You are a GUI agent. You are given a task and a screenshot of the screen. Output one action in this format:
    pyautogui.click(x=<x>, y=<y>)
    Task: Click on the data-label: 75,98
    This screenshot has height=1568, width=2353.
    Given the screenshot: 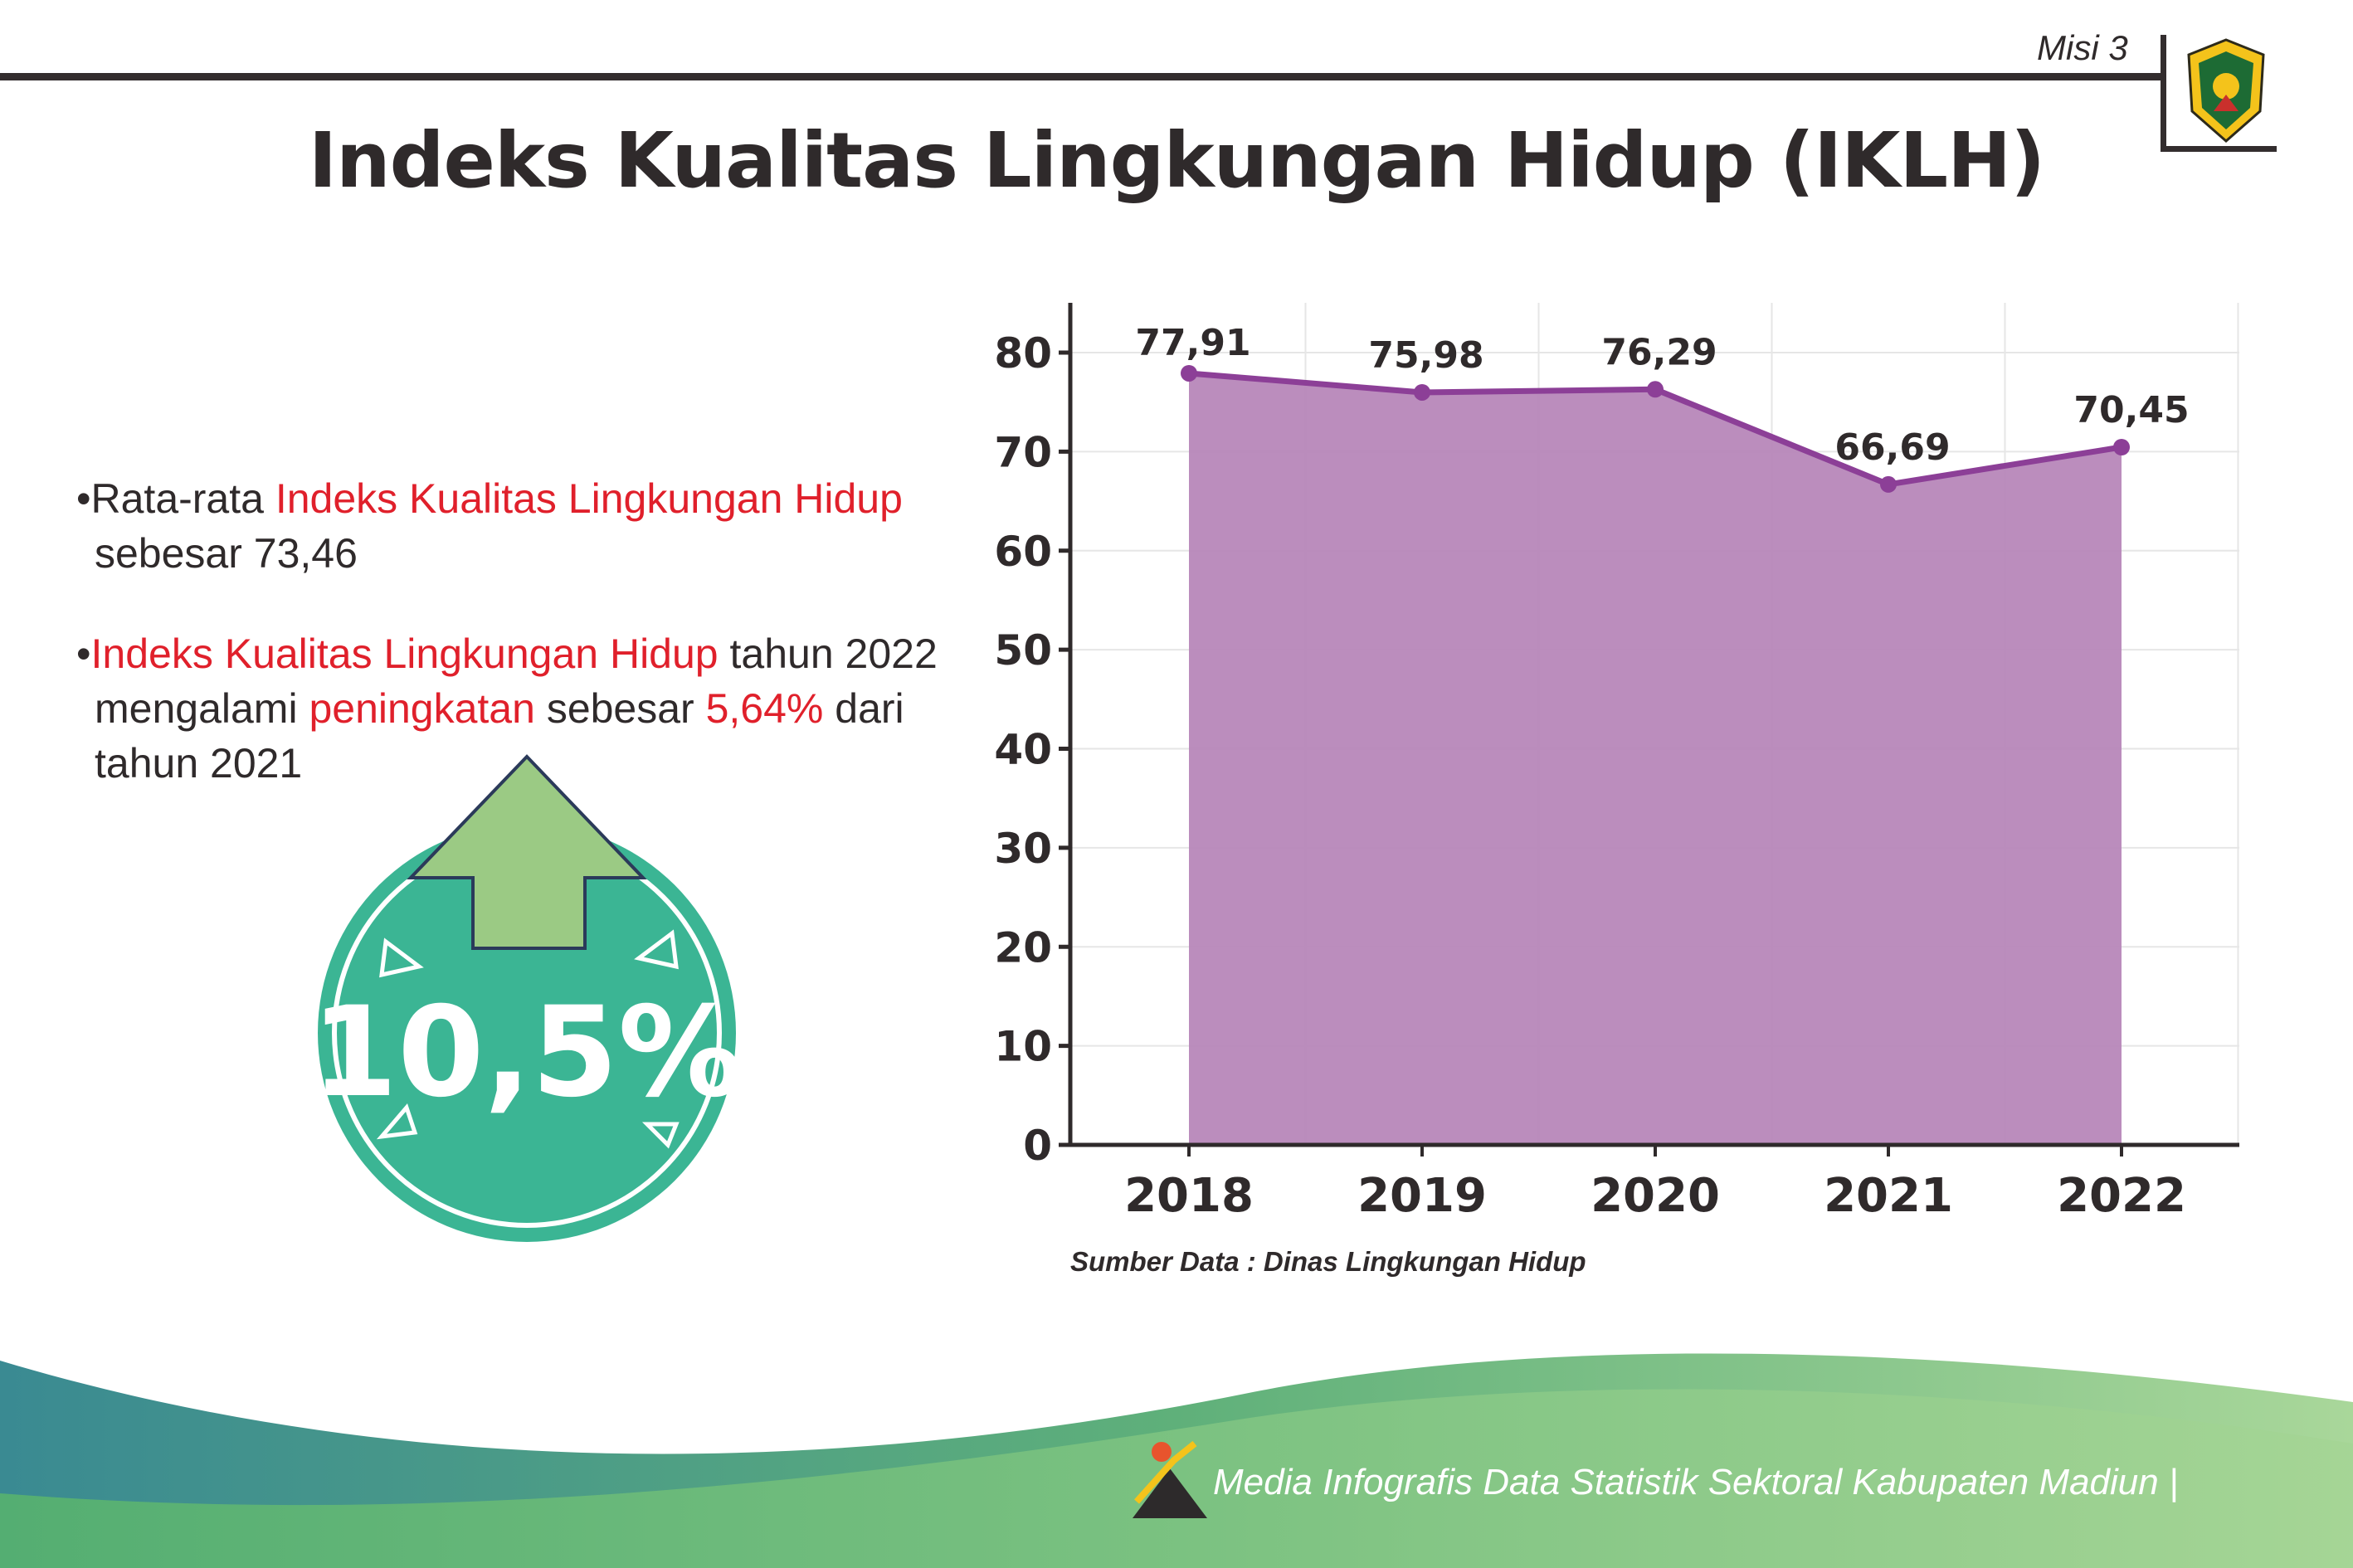 What is the action you would take?
    pyautogui.click(x=1425, y=355)
    